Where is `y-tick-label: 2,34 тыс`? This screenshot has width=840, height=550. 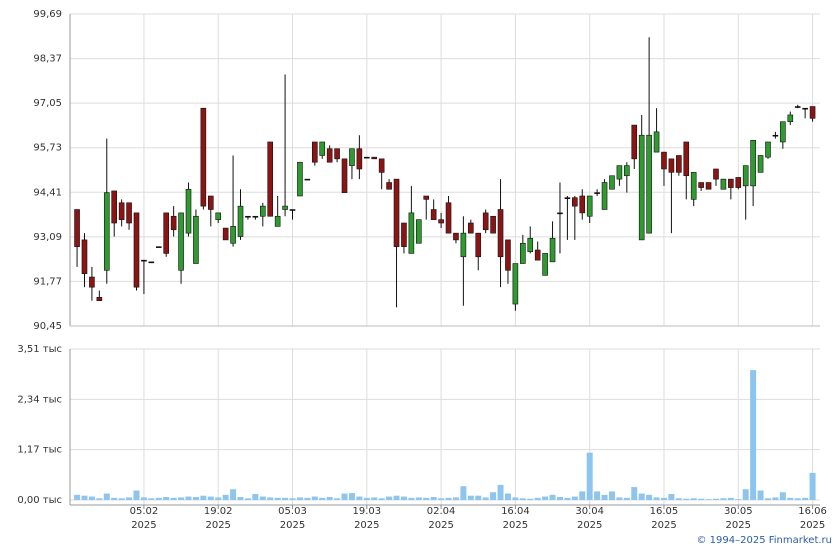 y-tick-label: 2,34 тыс is located at coordinates (39, 399).